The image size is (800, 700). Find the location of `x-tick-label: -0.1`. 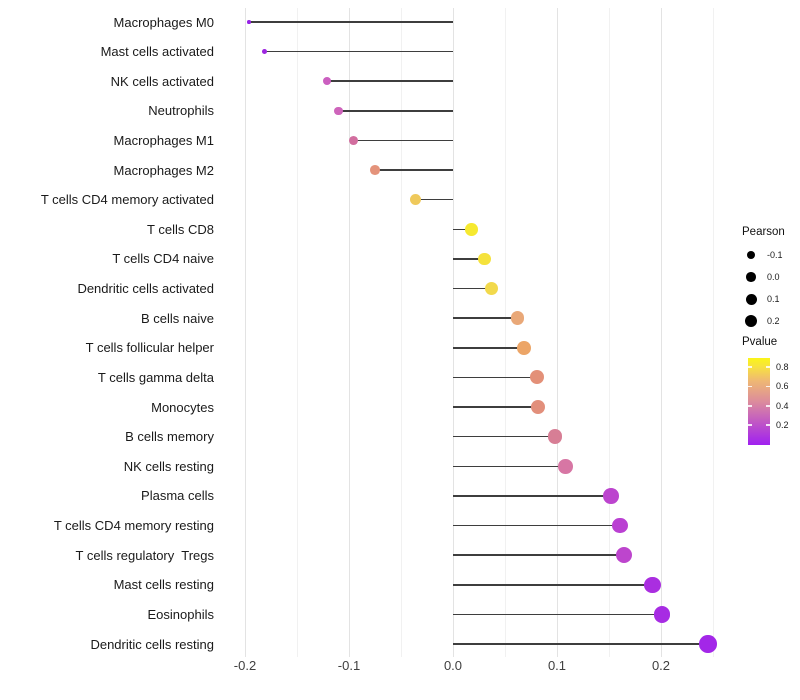

x-tick-label: -0.1 is located at coordinates (349, 665).